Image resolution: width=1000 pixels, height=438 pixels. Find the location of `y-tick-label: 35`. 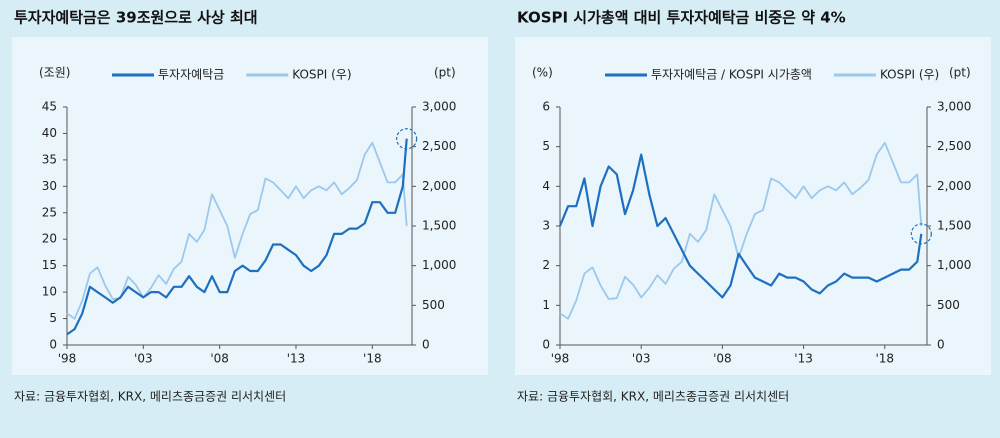

y-tick-label: 35 is located at coordinates (49, 159).